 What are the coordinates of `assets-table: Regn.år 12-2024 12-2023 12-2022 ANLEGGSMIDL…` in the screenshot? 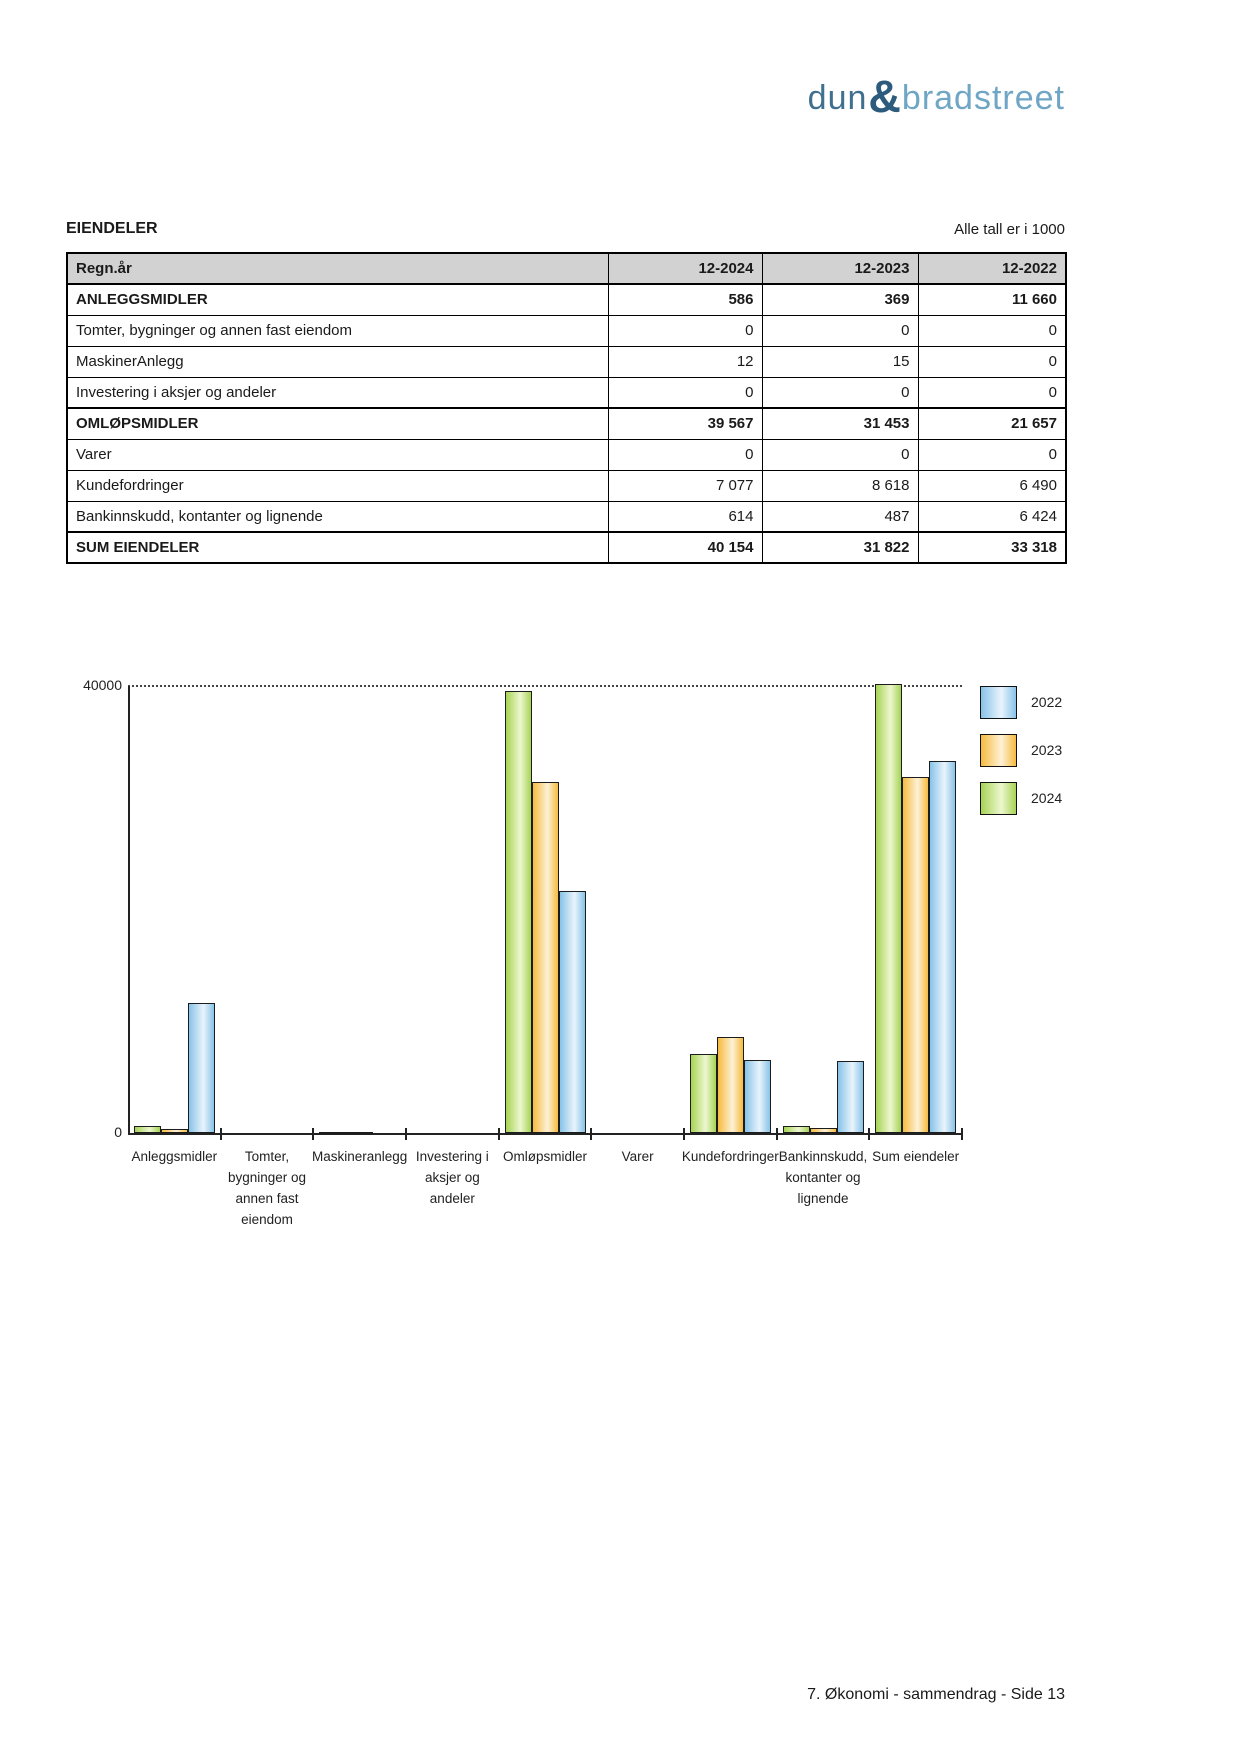 It's located at (566, 408).